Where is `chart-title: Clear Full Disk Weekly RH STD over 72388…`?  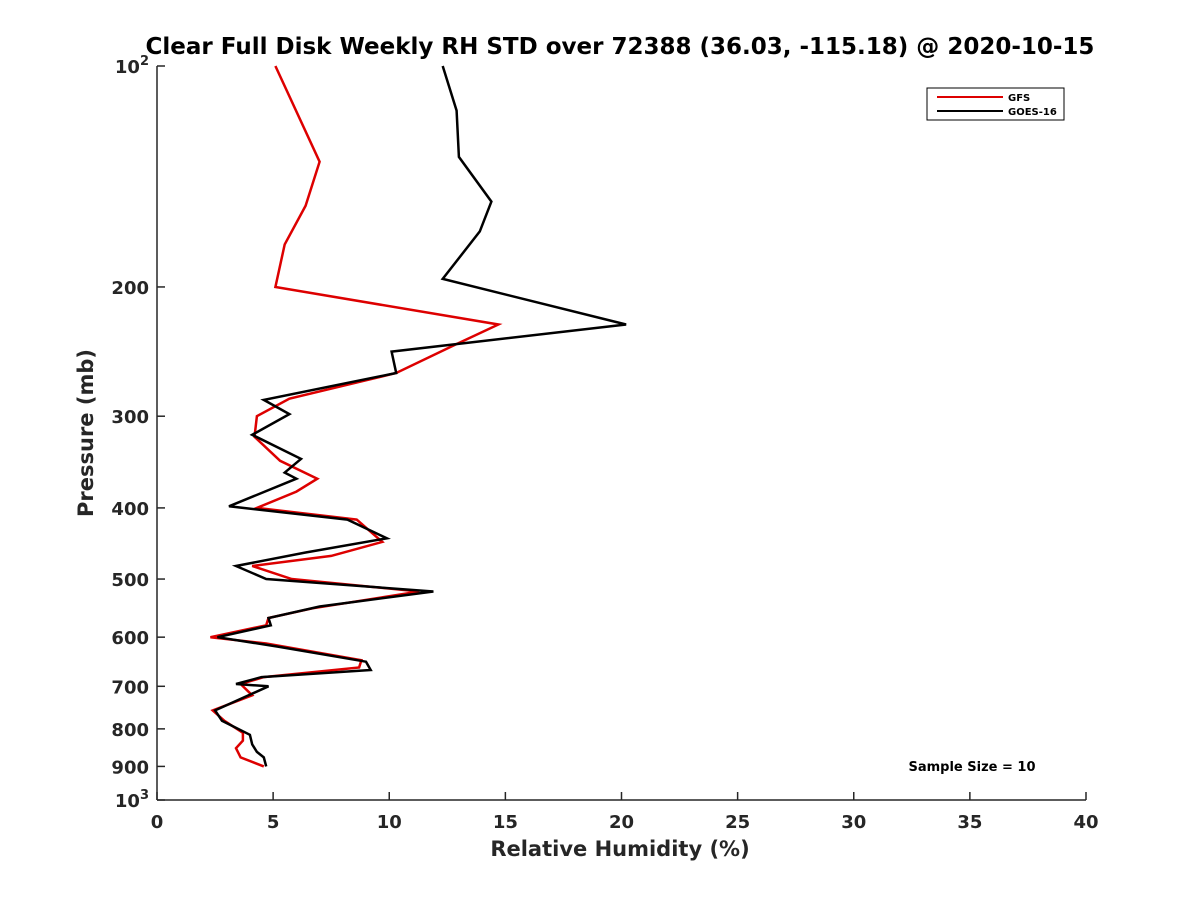
chart-title: Clear Full Disk Weekly RH STD over 72388… is located at coordinates (620, 47).